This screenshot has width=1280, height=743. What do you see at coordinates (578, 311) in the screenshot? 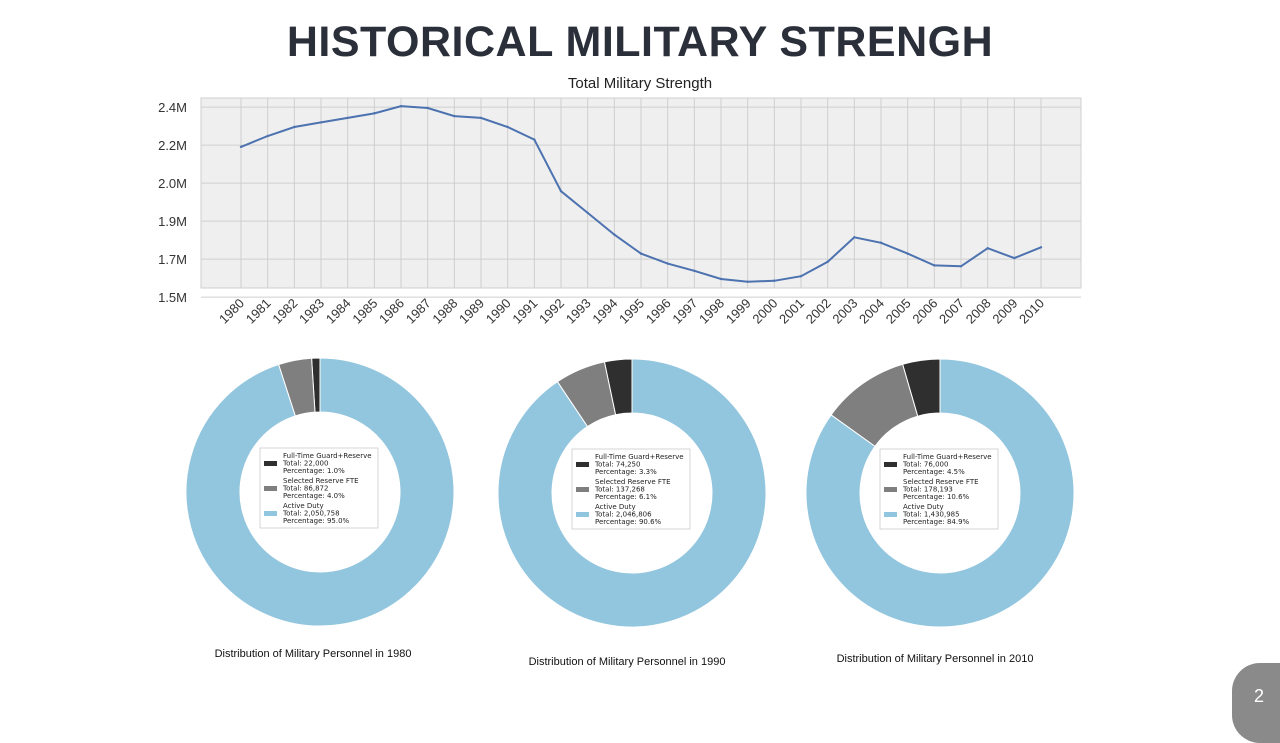
I see `x-tick-label: 1993` at bounding box center [578, 311].